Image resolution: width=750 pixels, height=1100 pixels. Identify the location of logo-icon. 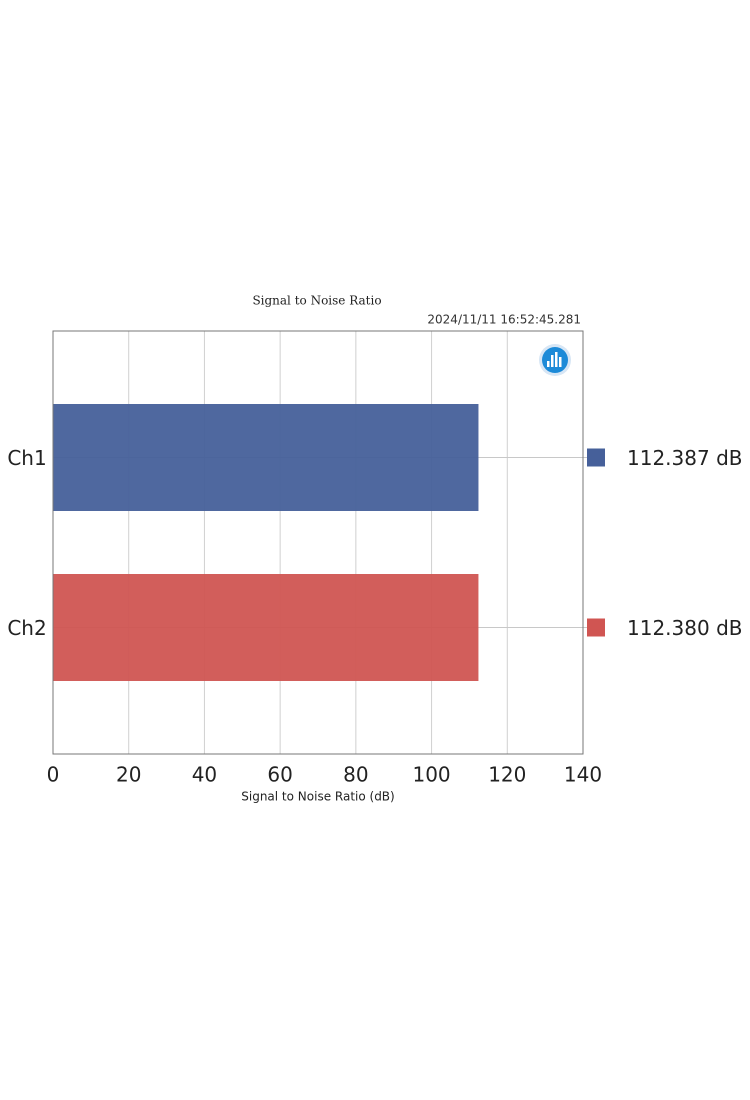
(555, 360).